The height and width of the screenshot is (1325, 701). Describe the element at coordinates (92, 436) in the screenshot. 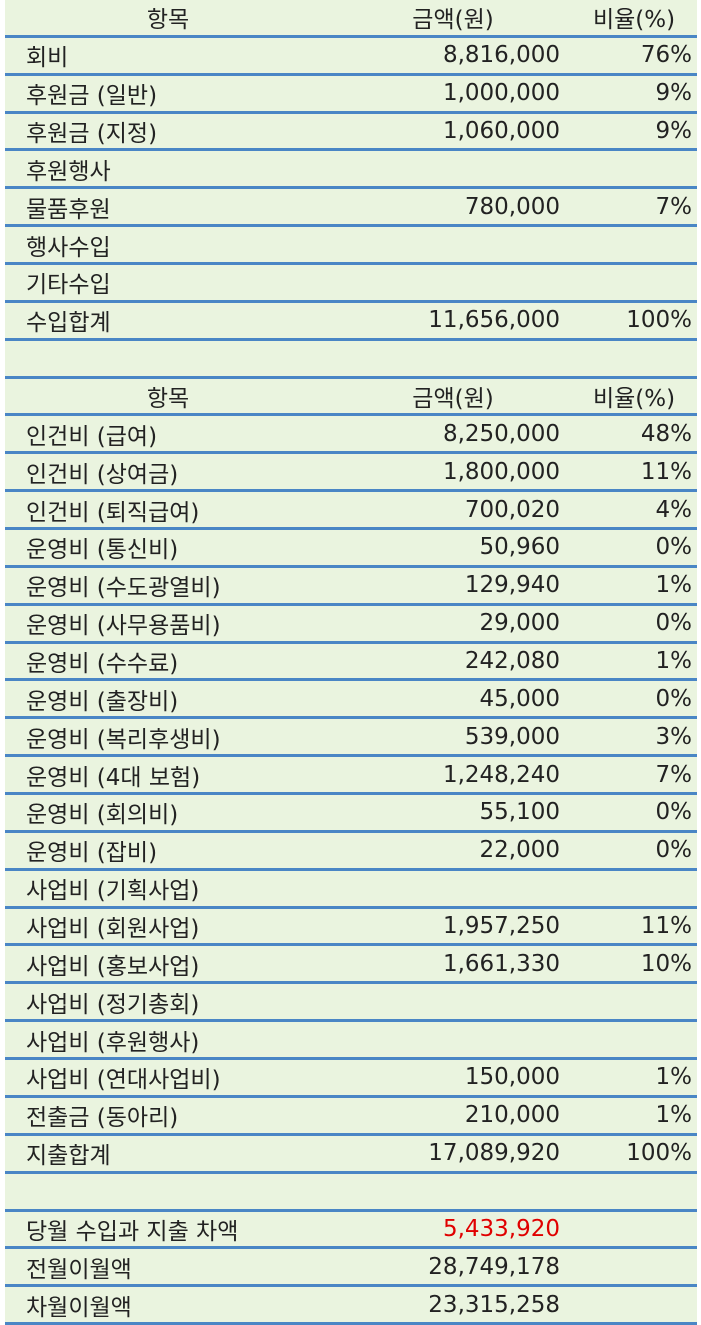

I see `row-label: 인건비 (급여)` at that location.